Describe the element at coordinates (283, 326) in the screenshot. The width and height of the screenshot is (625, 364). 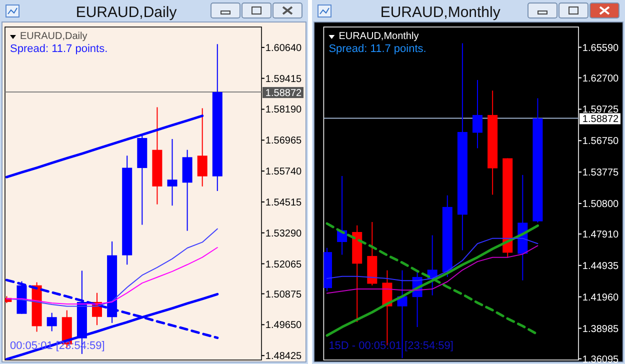
I see `y-tick-label: 1.49650` at that location.